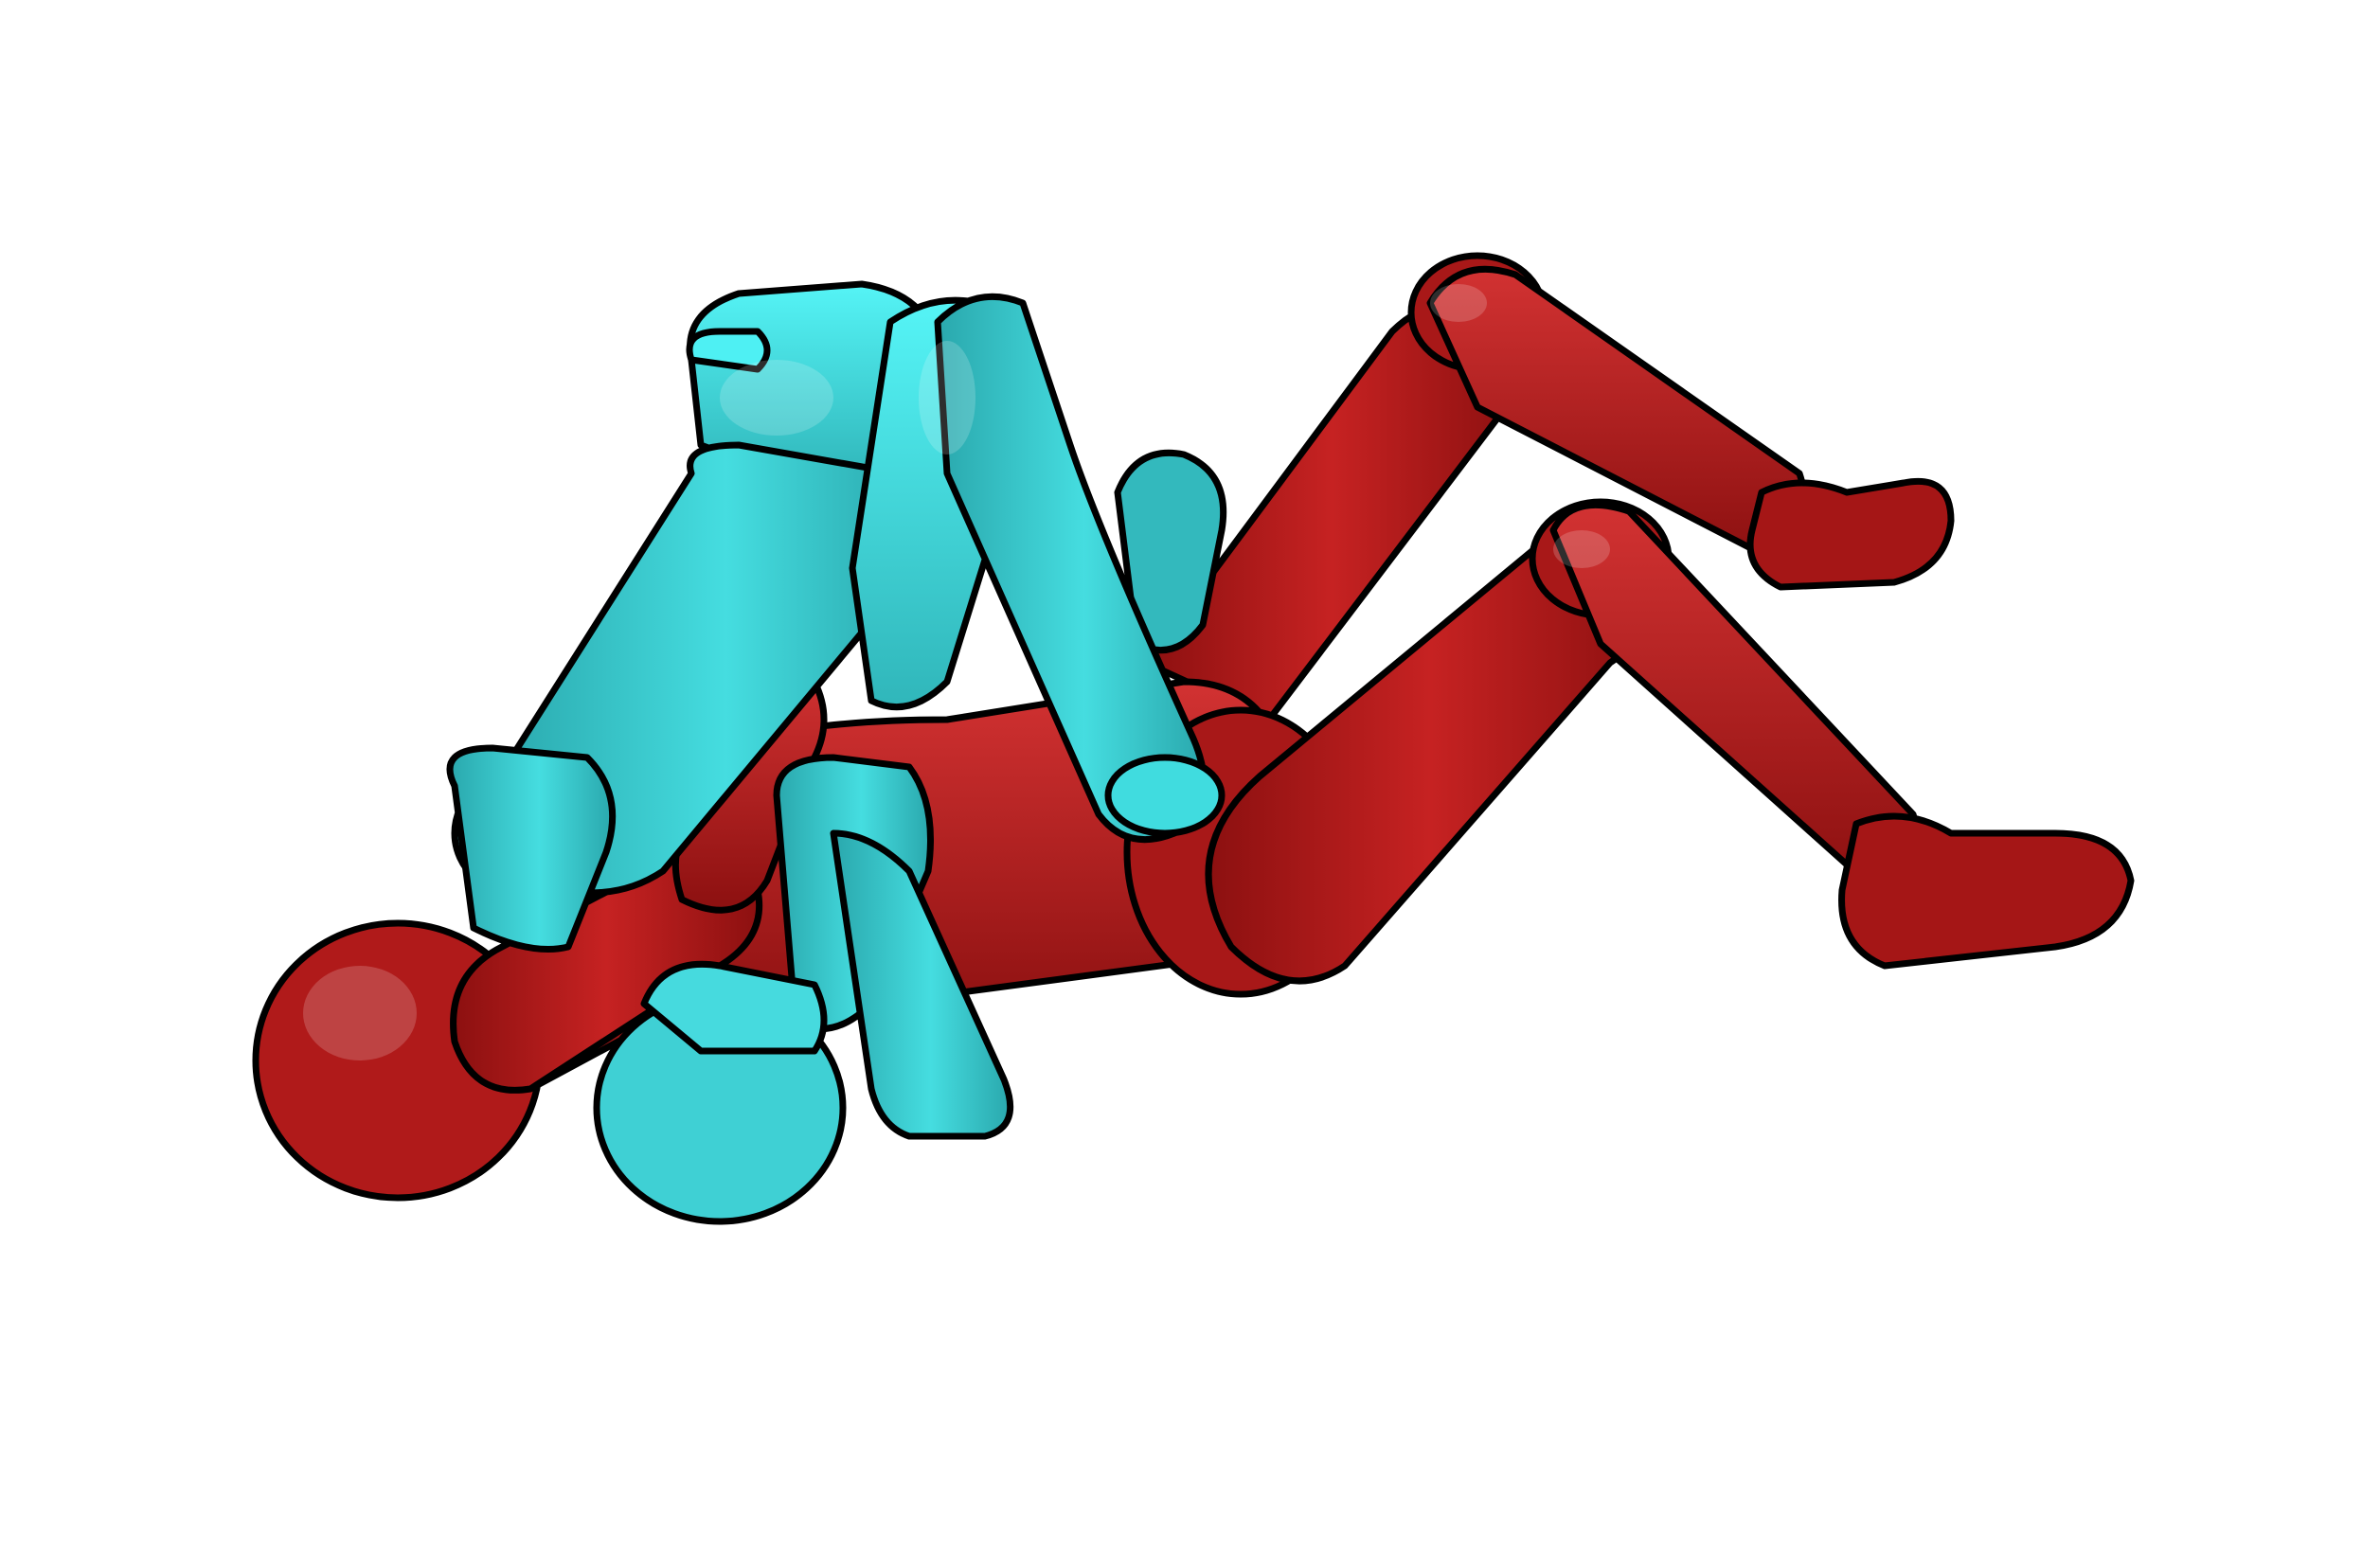 This screenshot has height=1568, width=2380. Describe the element at coordinates (728, 350) in the screenshot. I see `cyan-foot` at that location.